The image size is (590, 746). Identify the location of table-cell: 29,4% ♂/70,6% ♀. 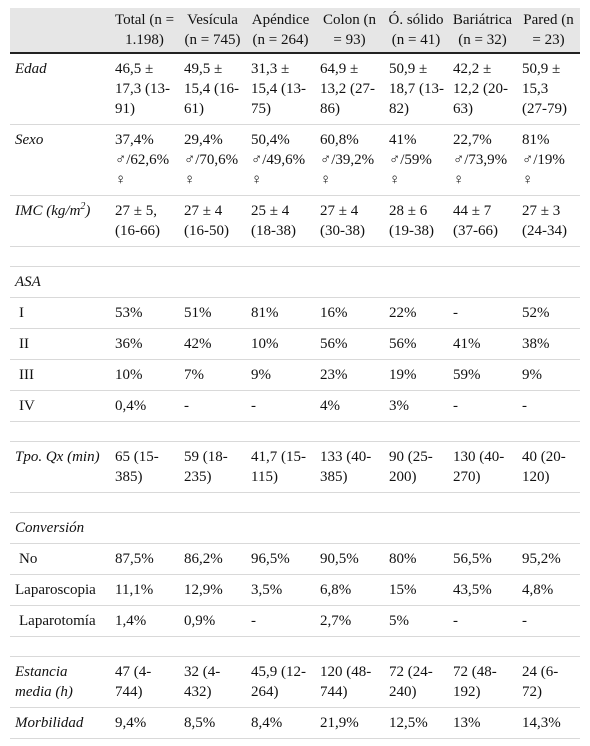
(212, 160).